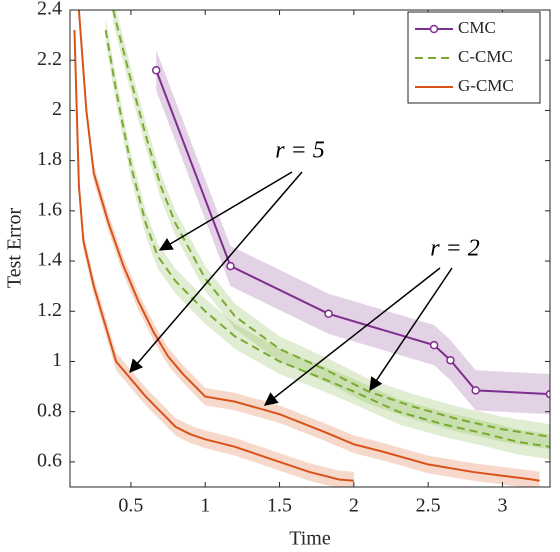 The image size is (560, 552). What do you see at coordinates (130, 506) in the screenshot?
I see `x-tick-label: 0.5` at bounding box center [130, 506].